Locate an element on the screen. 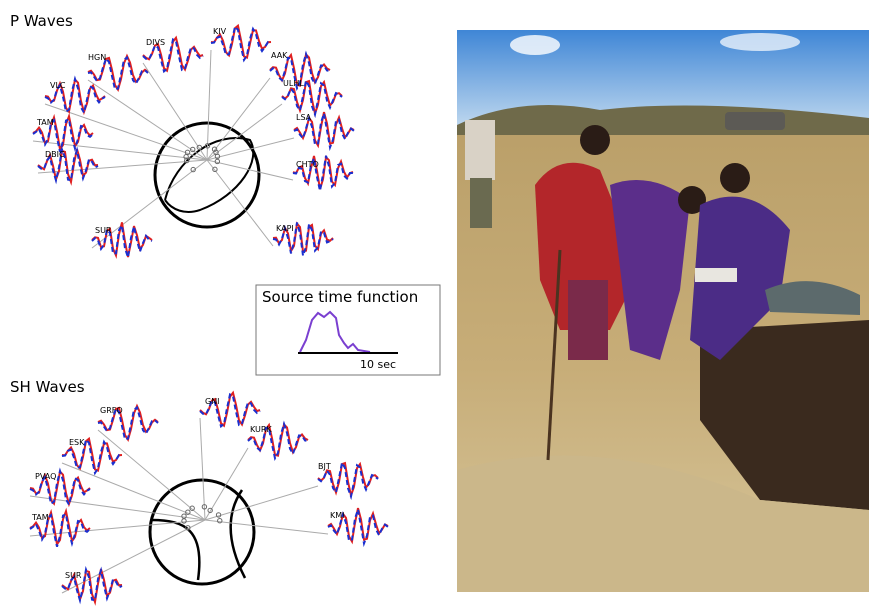 The image size is (869, 608). station-label: TAM is located at coordinates (45, 122).